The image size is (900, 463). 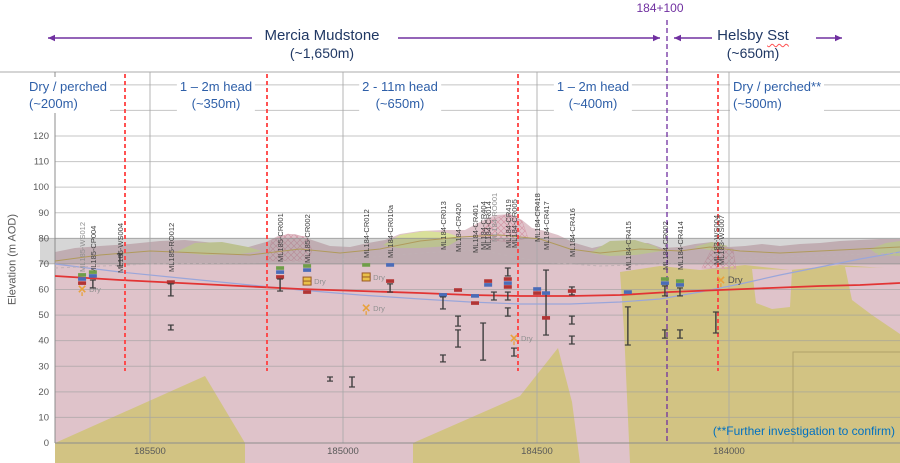 What do you see at coordinates (537, 451) in the screenshot?
I see `x-tick-label: 184500` at bounding box center [537, 451].